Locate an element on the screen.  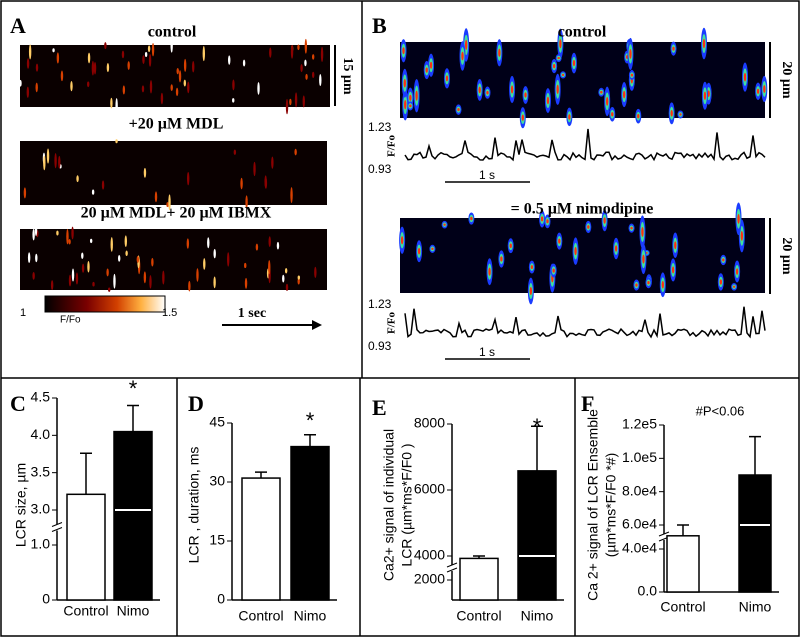
y-axis-label: LCR size, µm is located at coordinates (21, 505).